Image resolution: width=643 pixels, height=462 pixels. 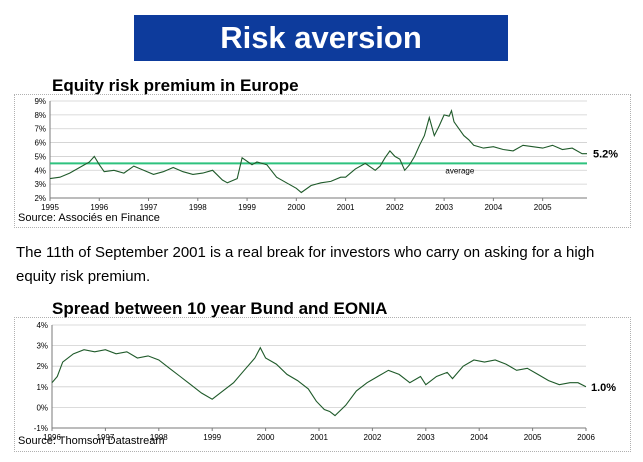 What do you see at coordinates (42, 346) in the screenshot?
I see `spread-y-tick-label: 3%` at bounding box center [42, 346].